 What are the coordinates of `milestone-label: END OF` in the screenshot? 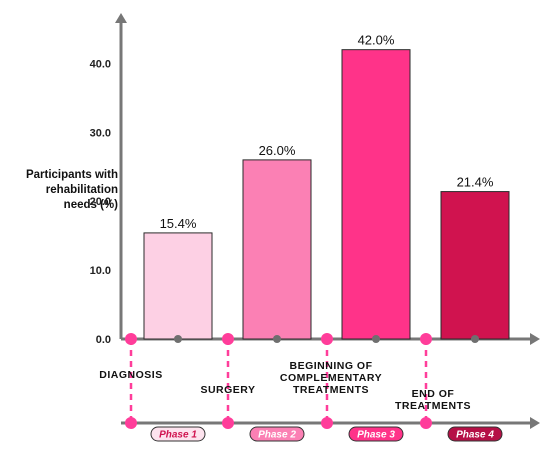 It's located at (433, 394).